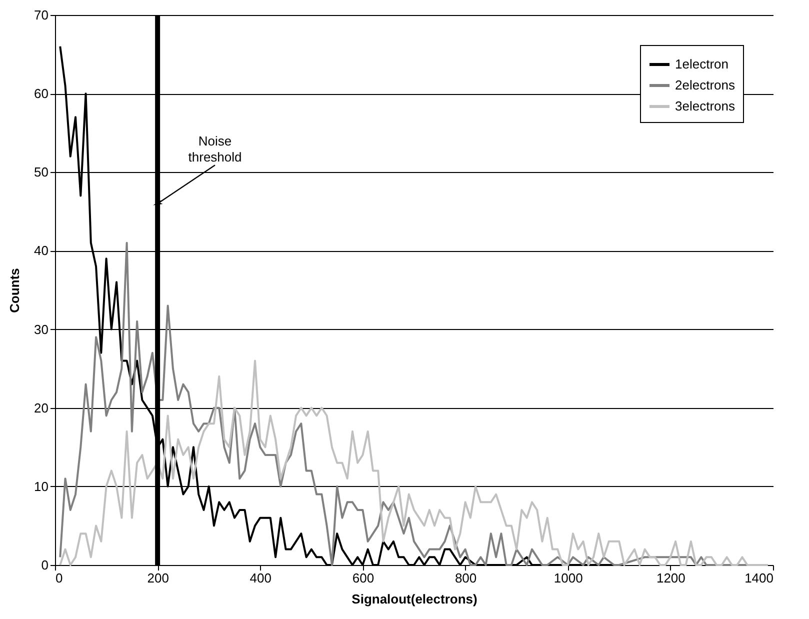  What do you see at coordinates (705, 85) in the screenshot?
I see `legend-label: 2electrons` at bounding box center [705, 85].